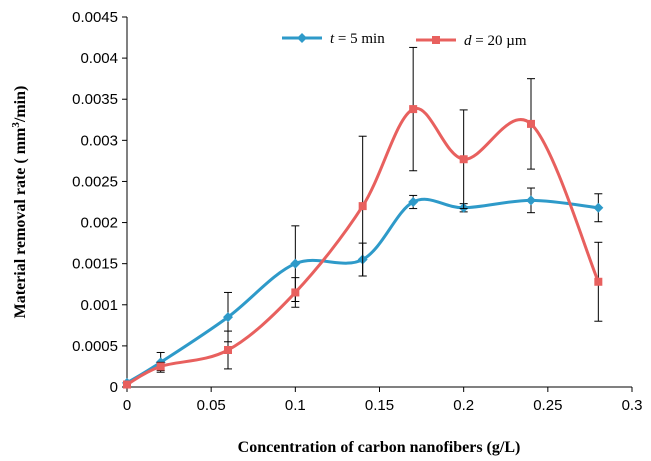  Describe the element at coordinates (19, 202) in the screenshot. I see `y-axis-title: Material removal rate ( mm3/min)` at that location.